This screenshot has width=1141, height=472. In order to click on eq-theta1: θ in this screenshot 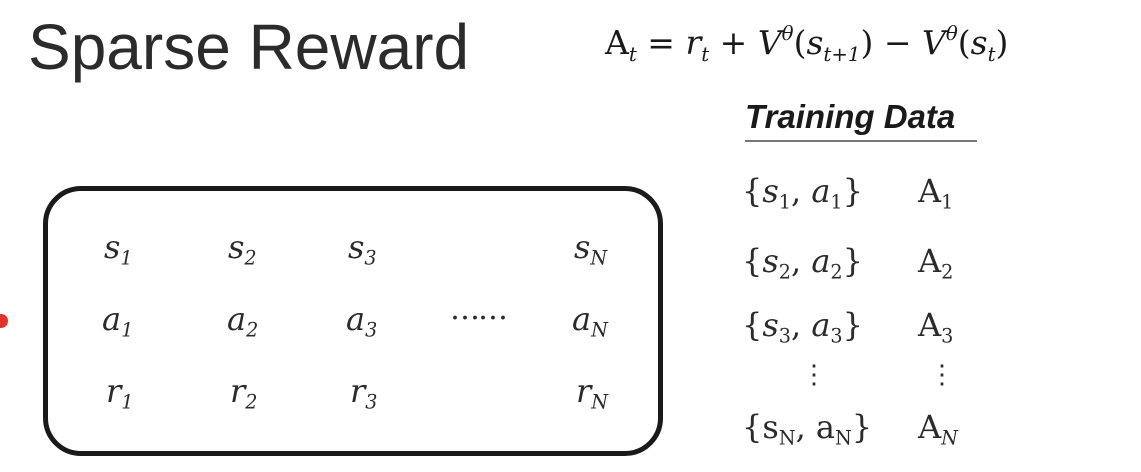, I will do `click(787, 33)`.